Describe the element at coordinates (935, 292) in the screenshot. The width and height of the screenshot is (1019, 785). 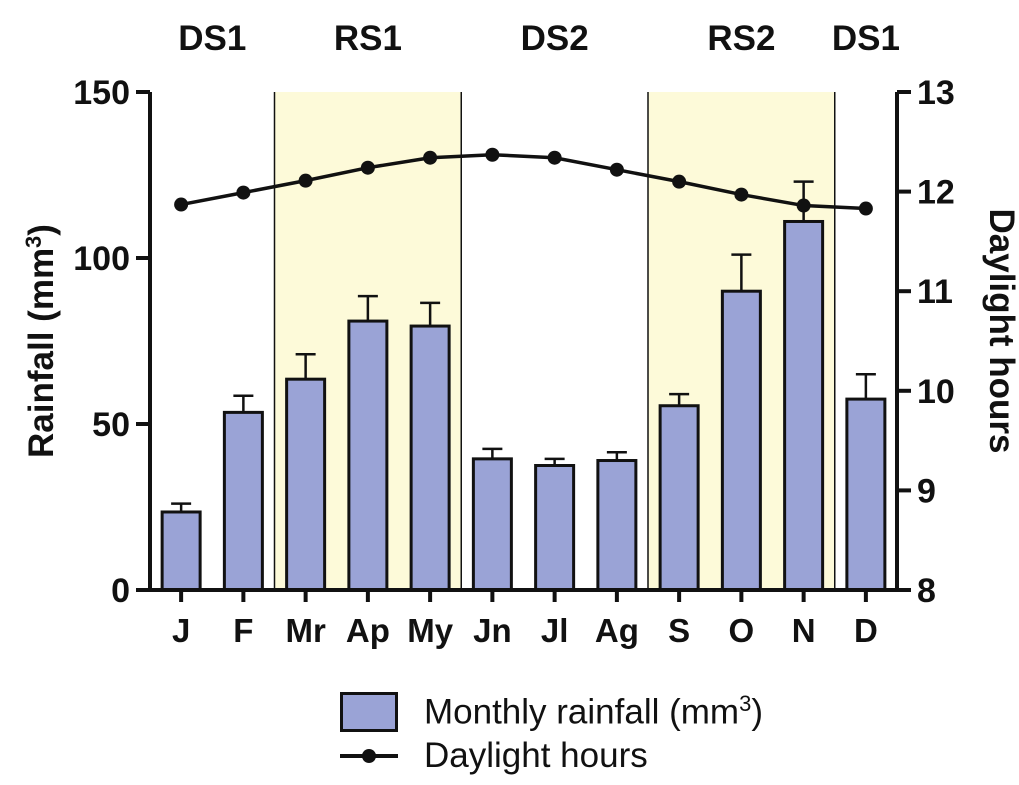
I see `right-tick-label: 11` at that location.